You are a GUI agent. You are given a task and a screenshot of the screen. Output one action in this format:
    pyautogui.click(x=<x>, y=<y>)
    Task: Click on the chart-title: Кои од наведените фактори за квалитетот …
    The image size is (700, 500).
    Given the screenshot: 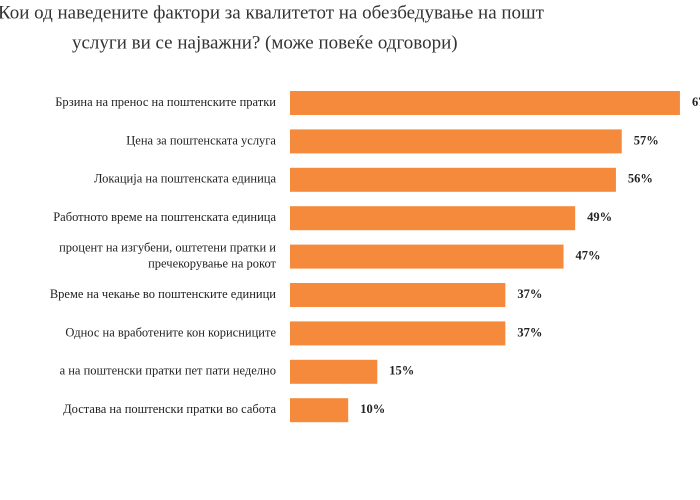 What is the action you would take?
    pyautogui.click(x=272, y=12)
    